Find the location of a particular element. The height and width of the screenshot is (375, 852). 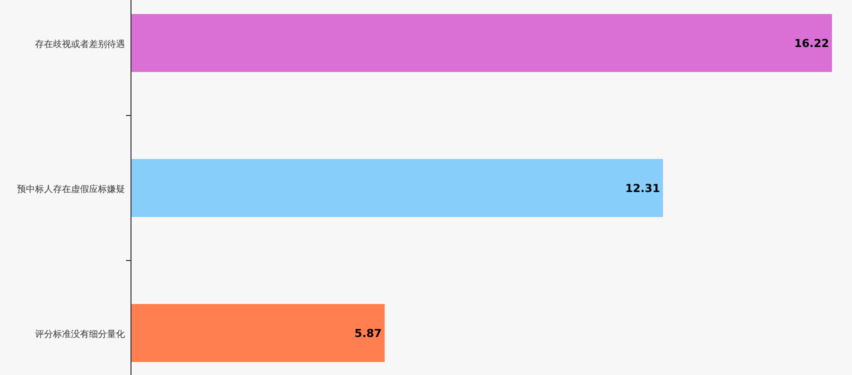

data-label: 12.31 is located at coordinates (642, 188).